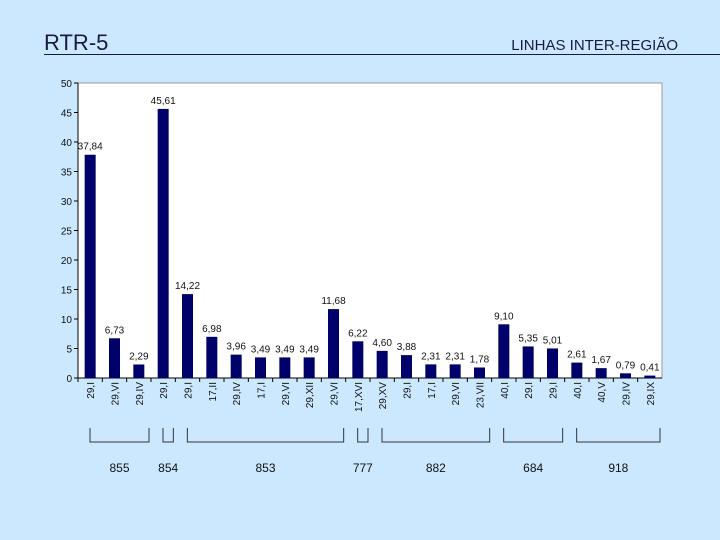 The height and width of the screenshot is (540, 720). I want to click on y-tick-label: 45, so click(67, 114).